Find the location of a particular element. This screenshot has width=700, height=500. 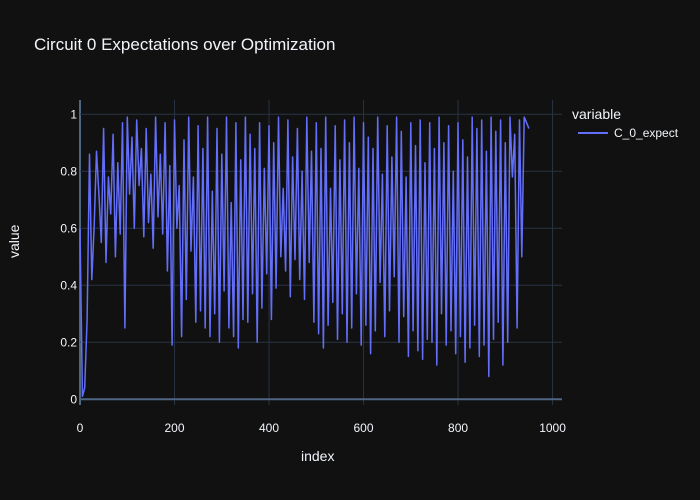

y-axis-title: value is located at coordinates (14, 241).